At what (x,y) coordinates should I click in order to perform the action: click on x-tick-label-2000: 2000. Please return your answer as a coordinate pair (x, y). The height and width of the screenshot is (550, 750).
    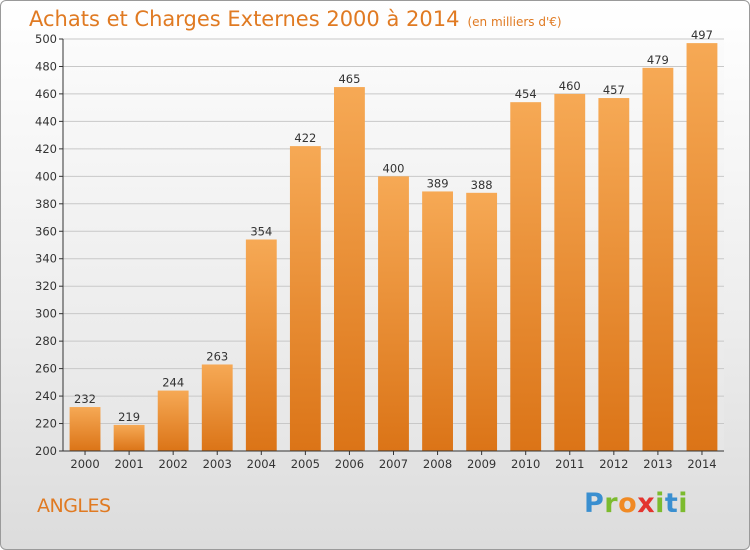
    Looking at the image, I should click on (84, 464).